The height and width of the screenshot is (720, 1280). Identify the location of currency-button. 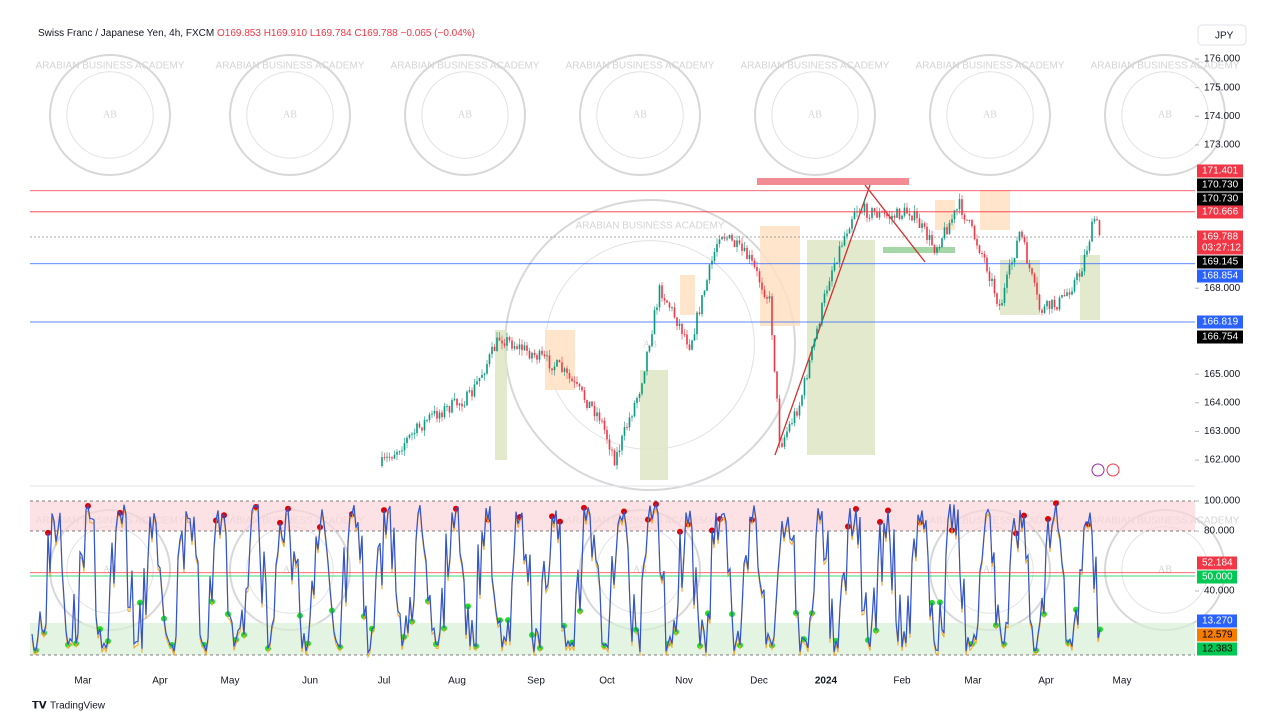
(1222, 35).